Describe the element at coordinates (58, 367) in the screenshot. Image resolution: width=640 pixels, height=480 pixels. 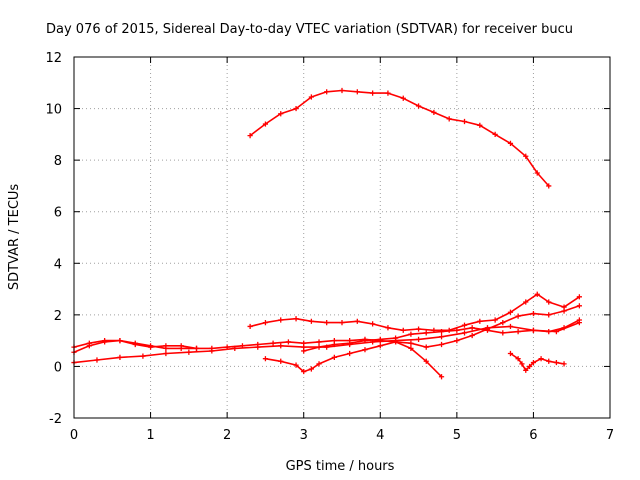
I see `y-tick-label: 0` at that location.